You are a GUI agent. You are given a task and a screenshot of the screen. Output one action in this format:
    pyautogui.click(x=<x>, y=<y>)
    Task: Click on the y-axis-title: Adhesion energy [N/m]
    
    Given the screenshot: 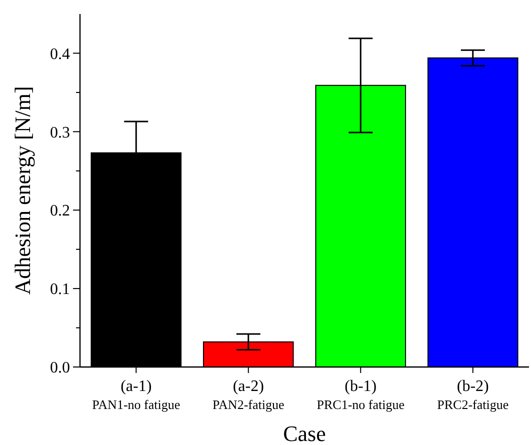 What is the action you would take?
    pyautogui.click(x=22, y=190)
    